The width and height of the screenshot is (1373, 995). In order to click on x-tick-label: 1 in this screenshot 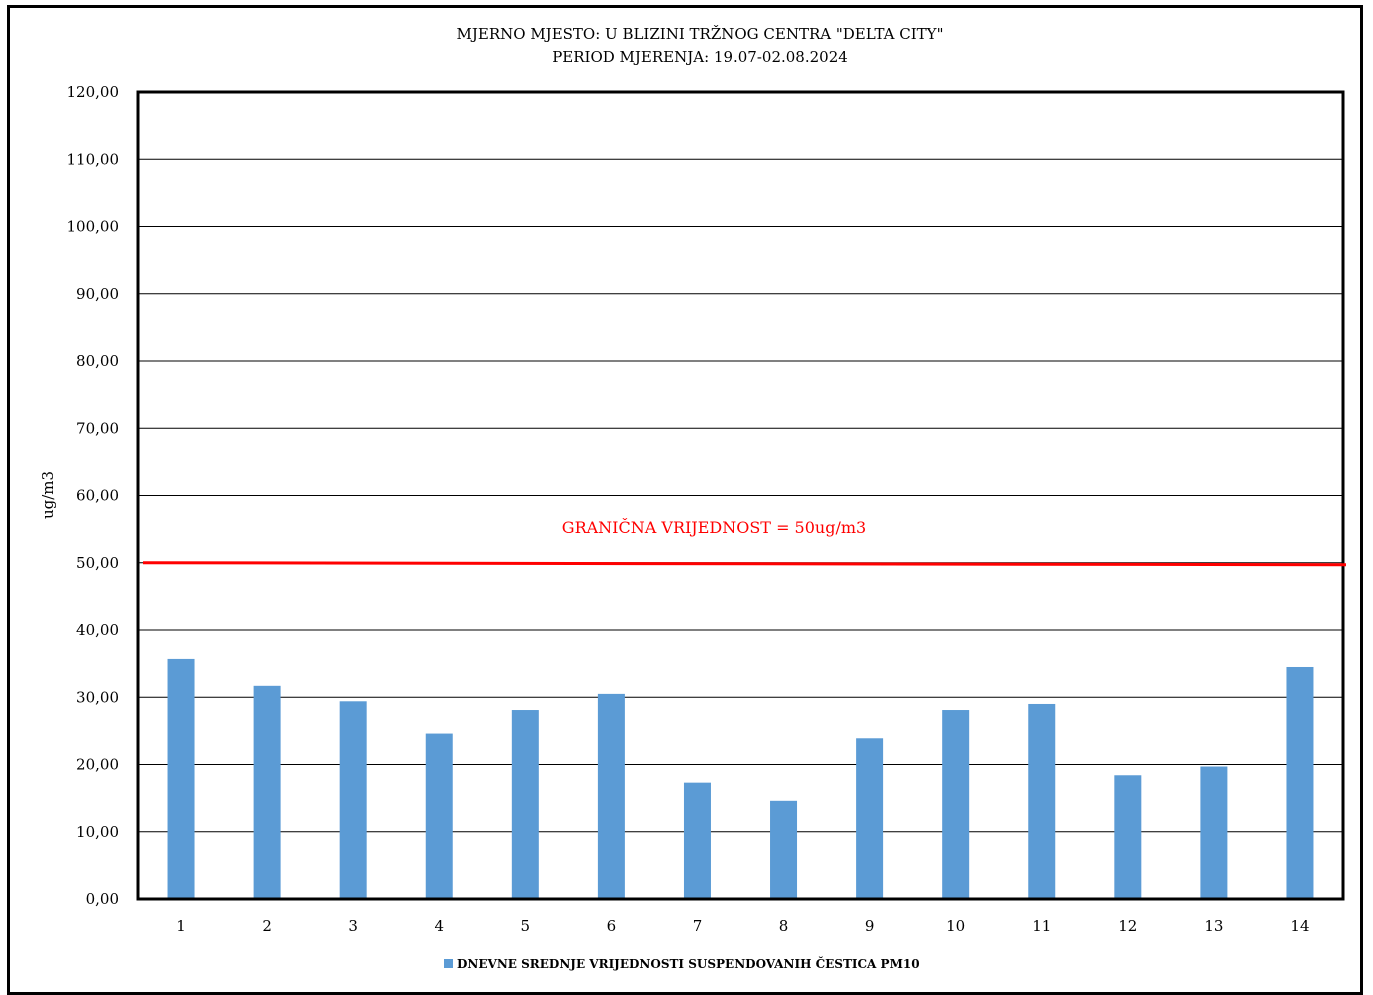, I will do `click(181, 926)`.